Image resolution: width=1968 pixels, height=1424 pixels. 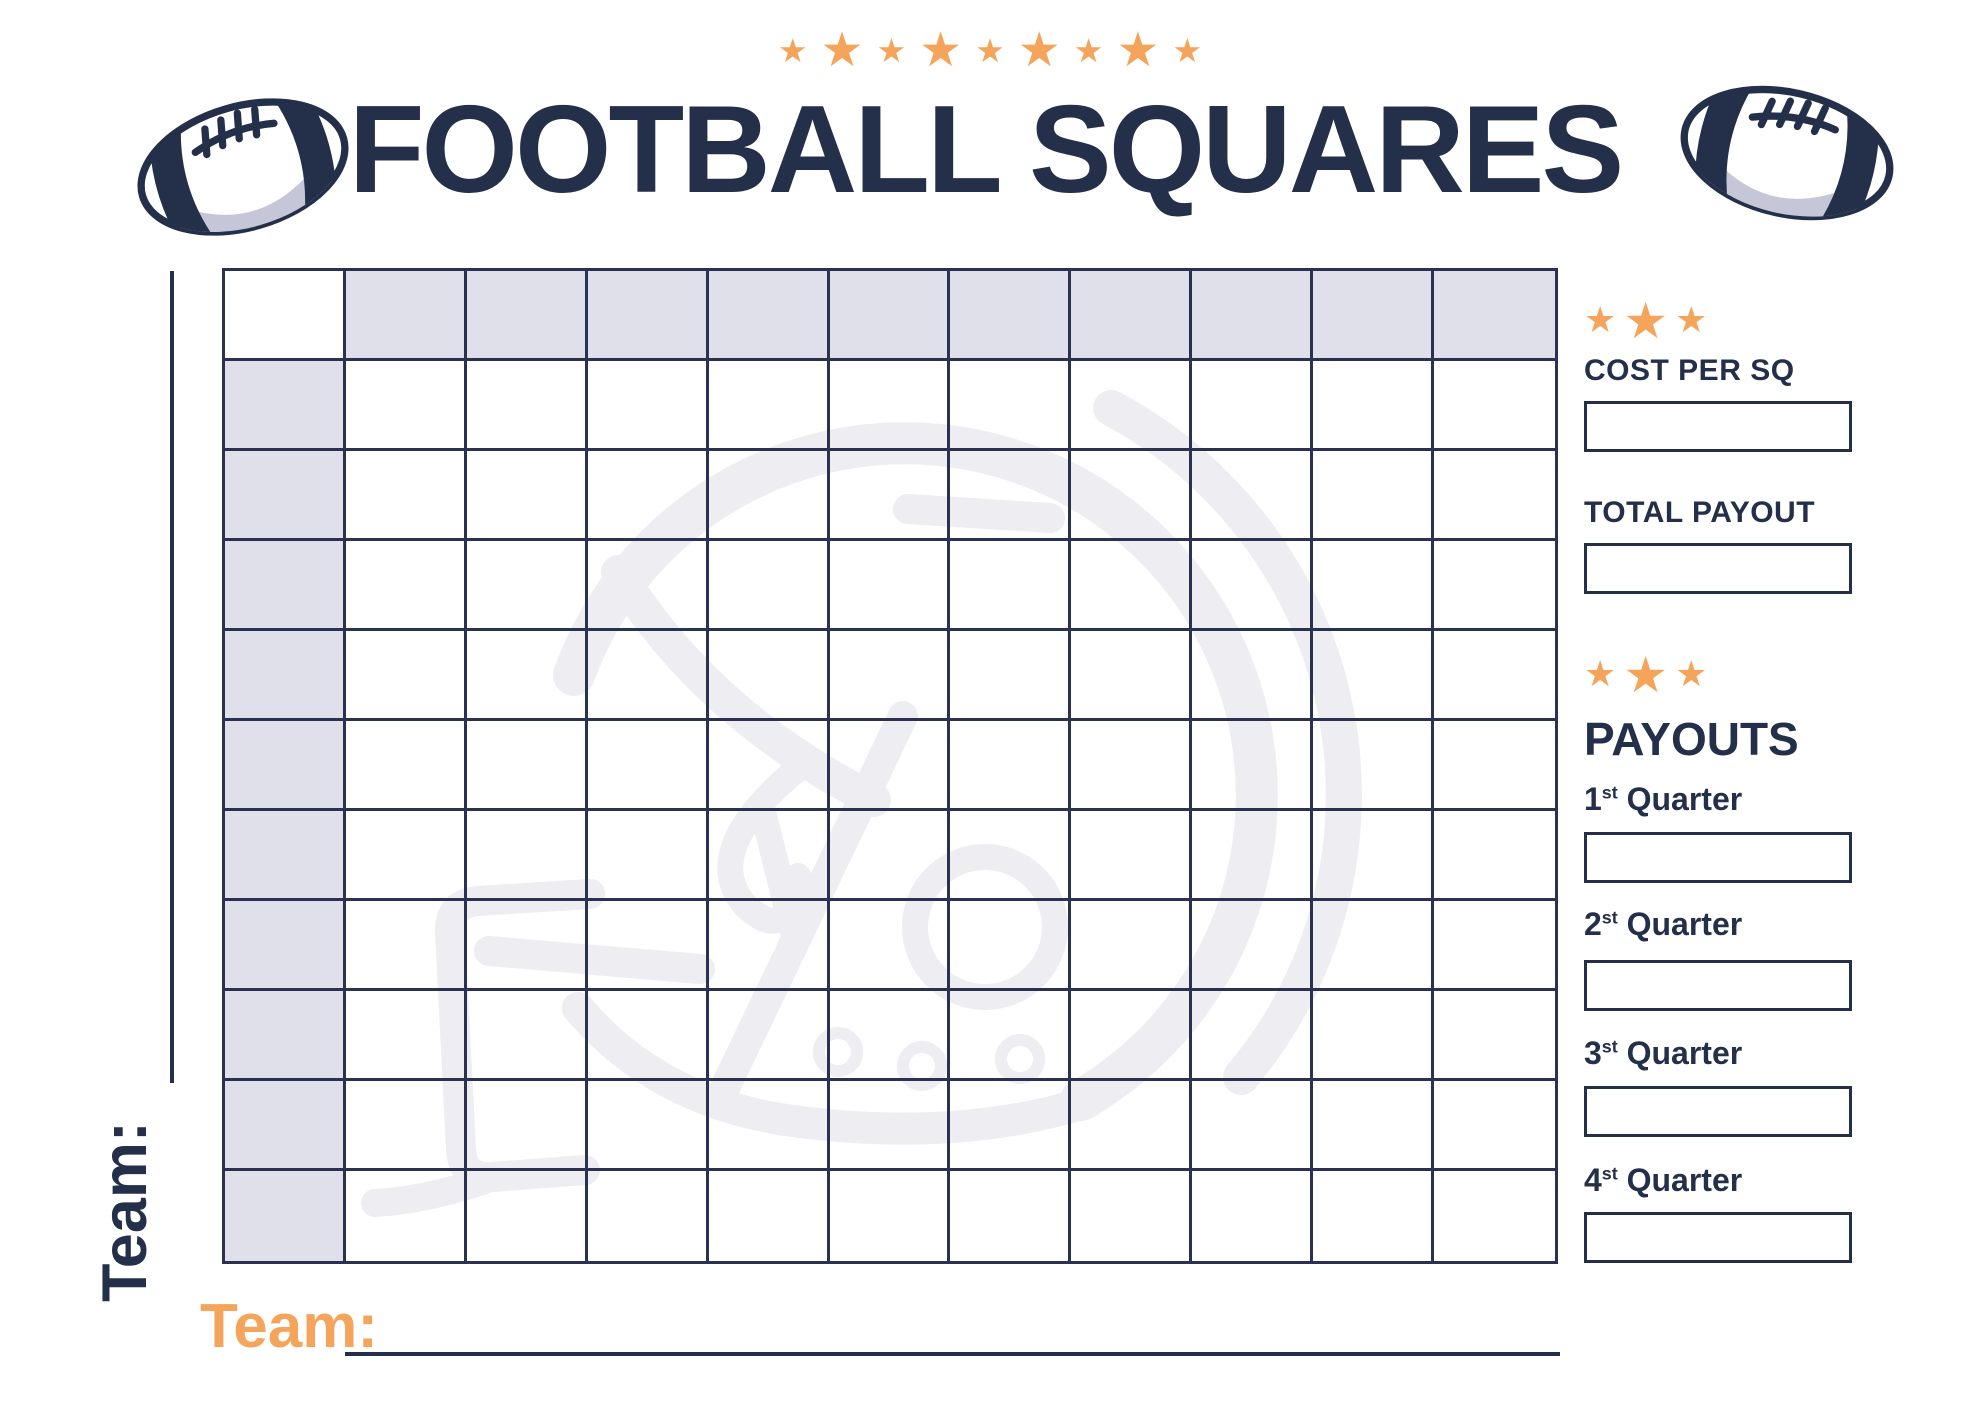 What do you see at coordinates (1718, 568) in the screenshot?
I see `total-payout-input` at bounding box center [1718, 568].